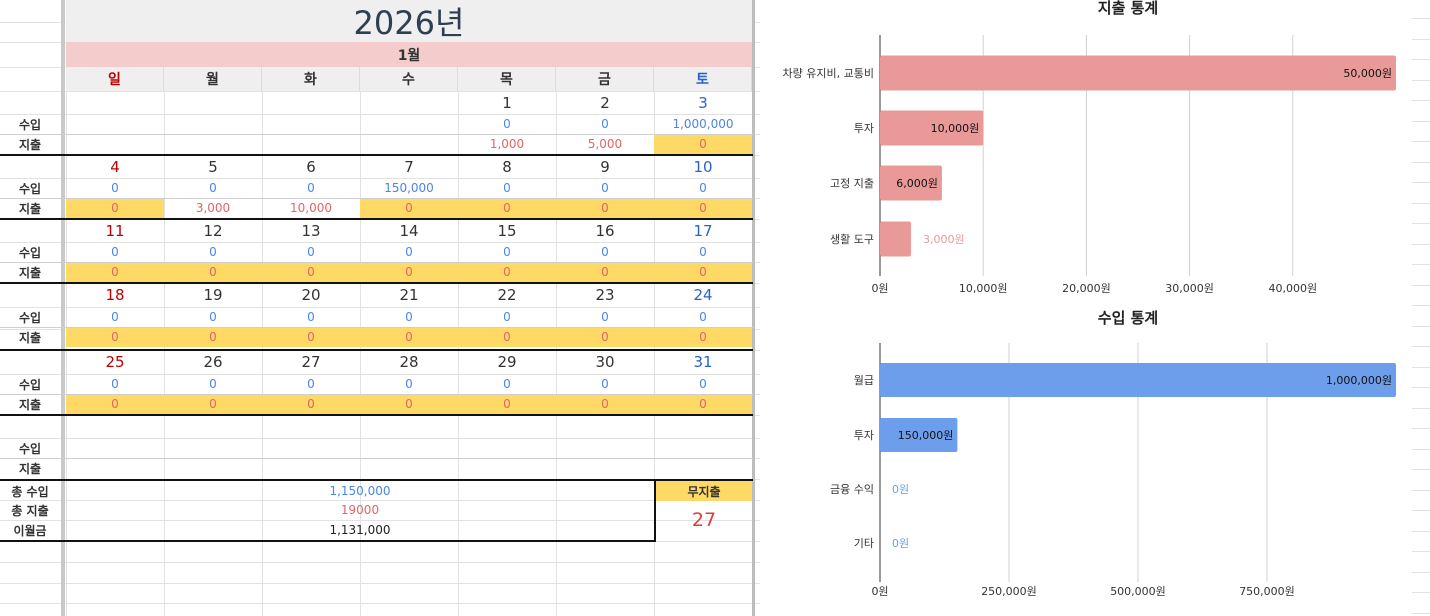  I want to click on date-cell: 5, so click(213, 166).